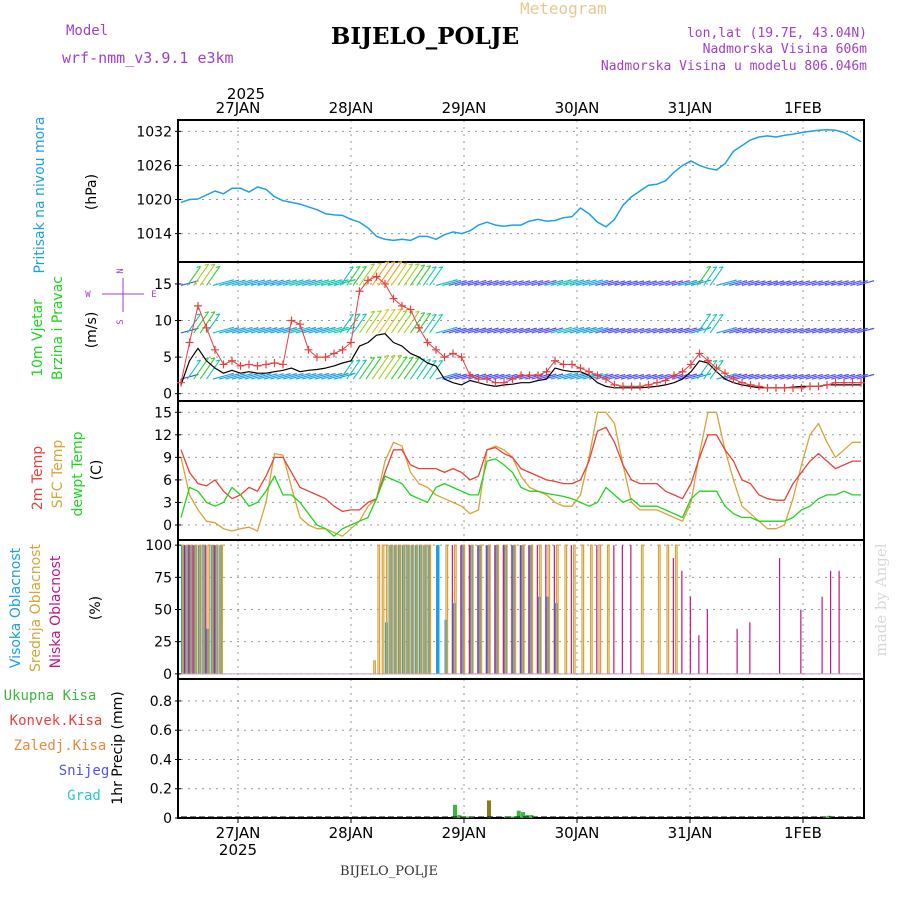  What do you see at coordinates (38, 338) in the screenshot?
I see `wind-ylabel-1: 10m Vjetar` at bounding box center [38, 338].